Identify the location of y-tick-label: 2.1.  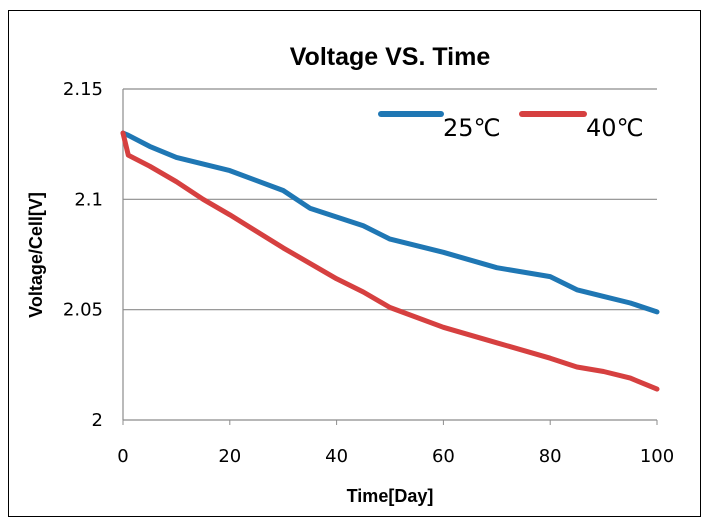
(88, 199).